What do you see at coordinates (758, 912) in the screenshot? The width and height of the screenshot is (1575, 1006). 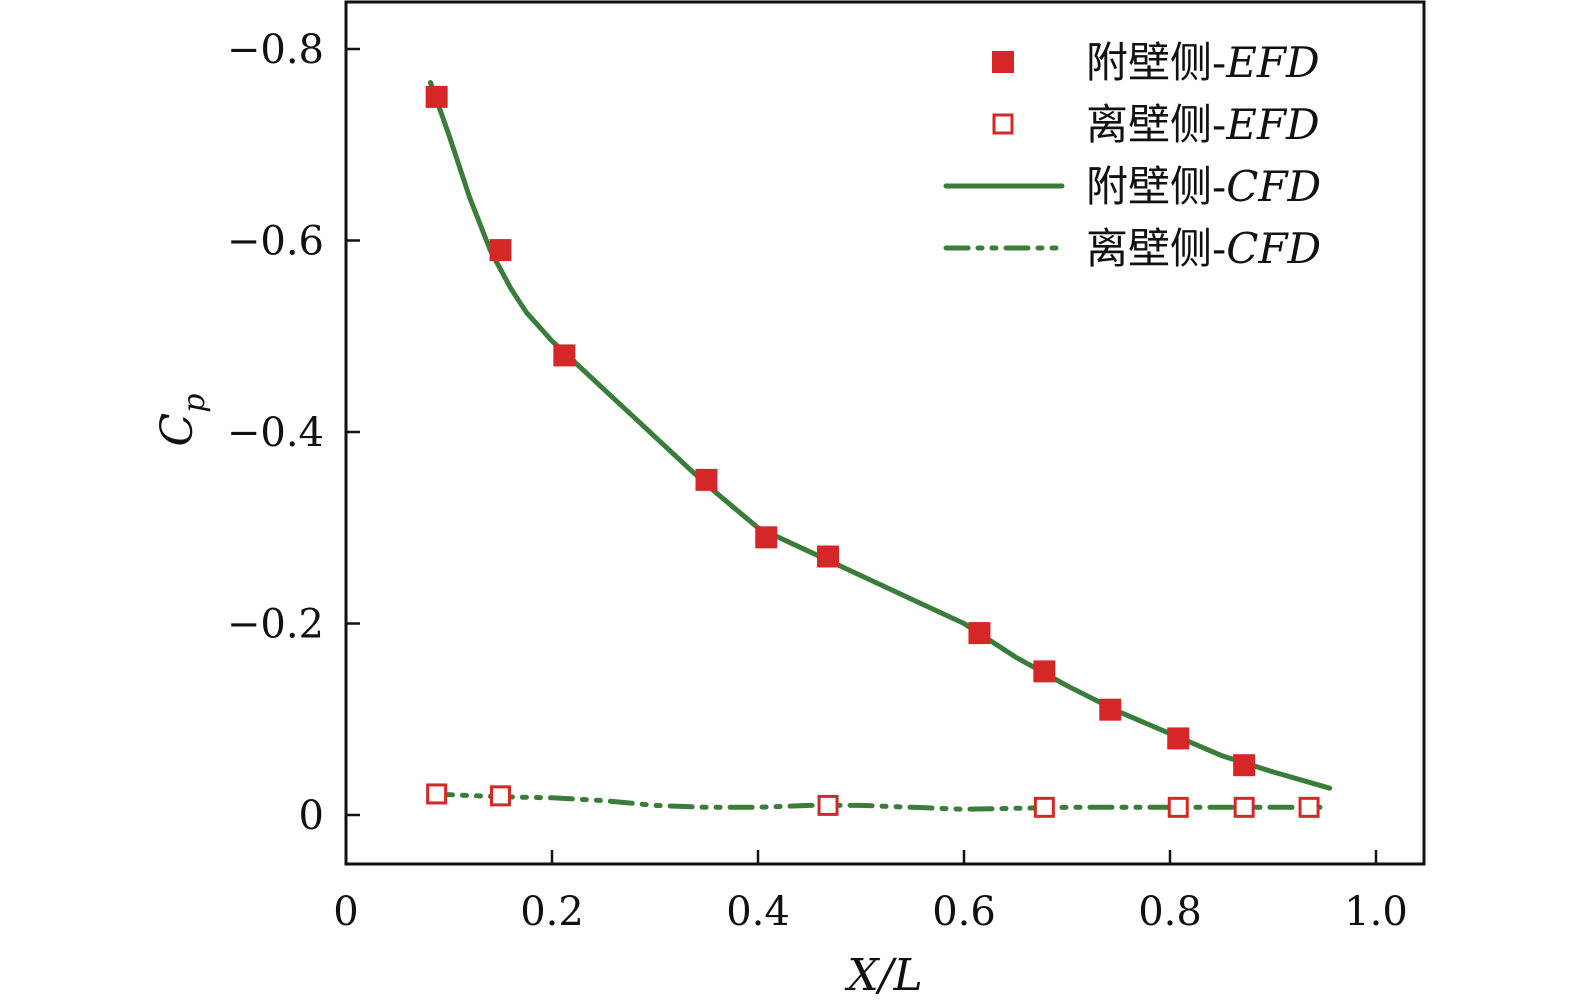 I see `x-tick-label: 0.4` at bounding box center [758, 912].